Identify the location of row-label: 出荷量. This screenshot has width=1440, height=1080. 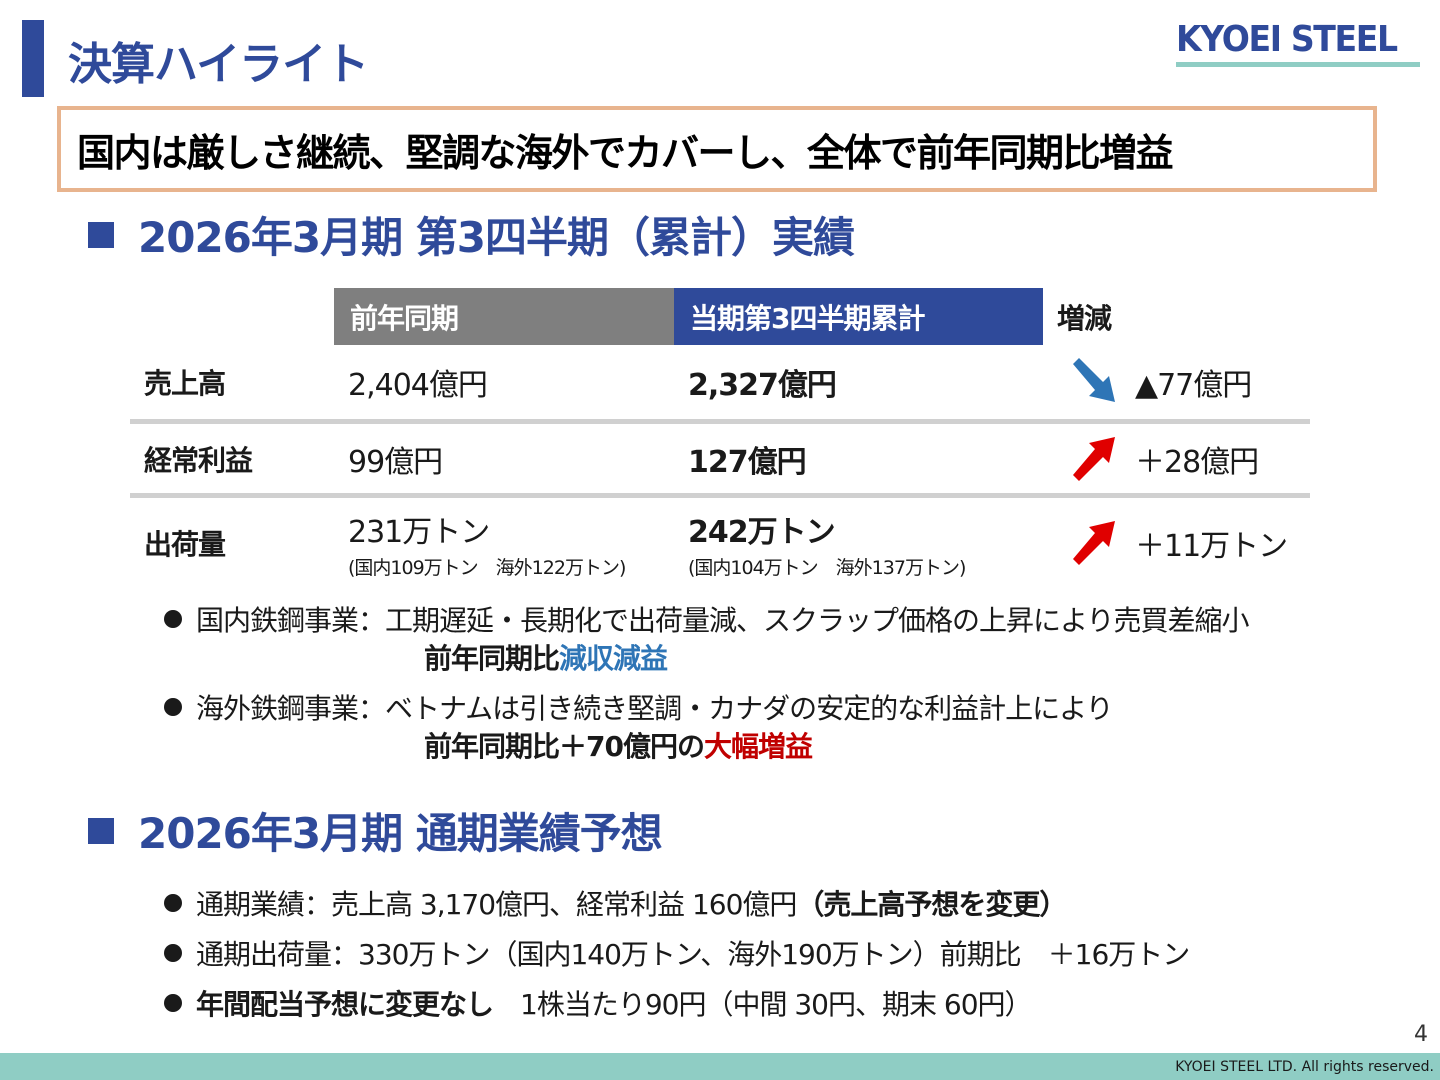
(185, 544).